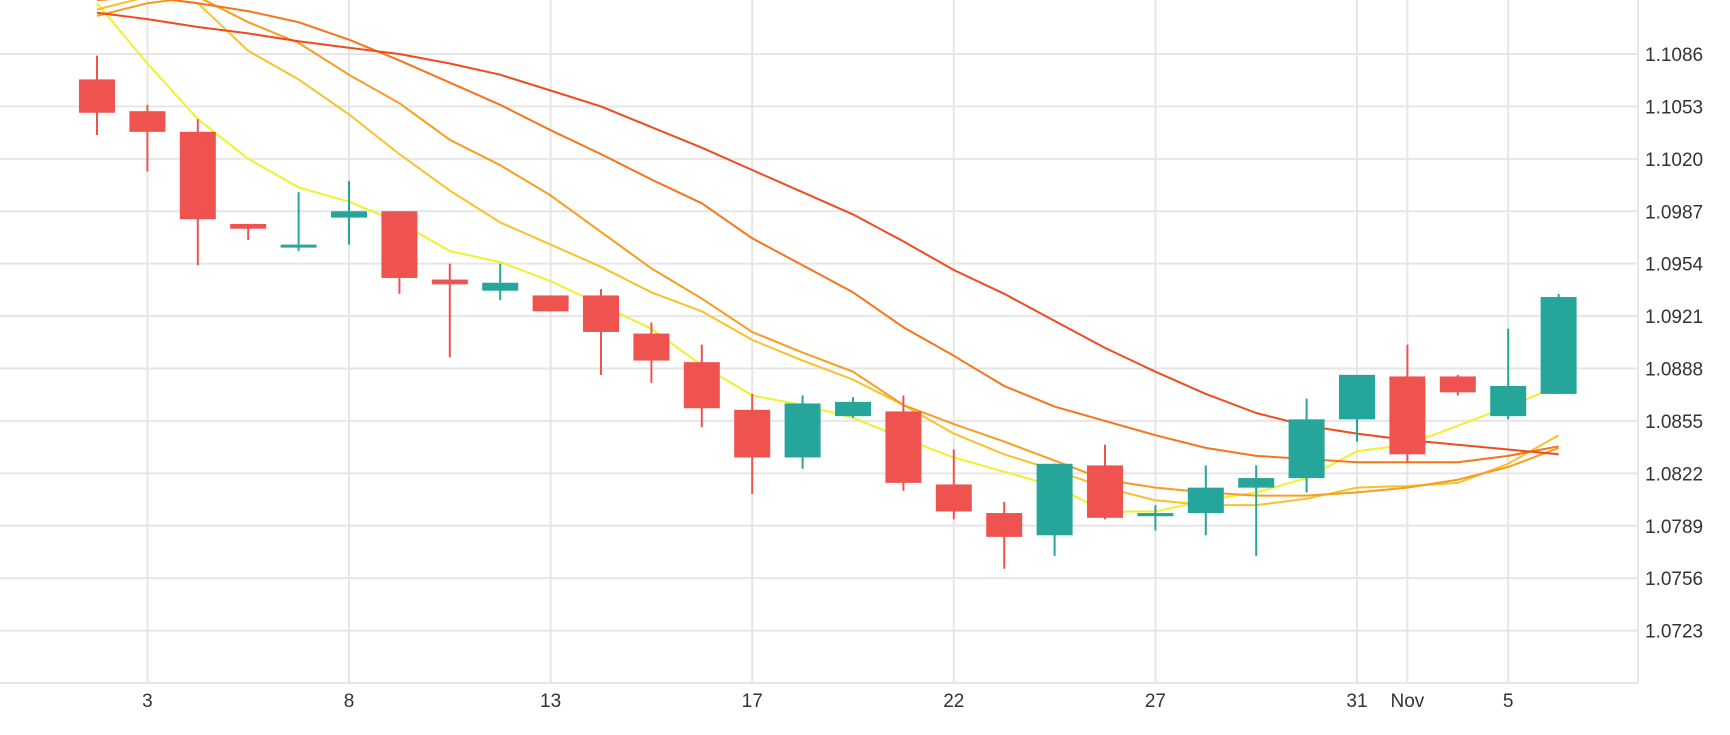 The height and width of the screenshot is (735, 1730). Describe the element at coordinates (1674, 317) in the screenshot. I see `y-tick-label: 1.0921` at that location.